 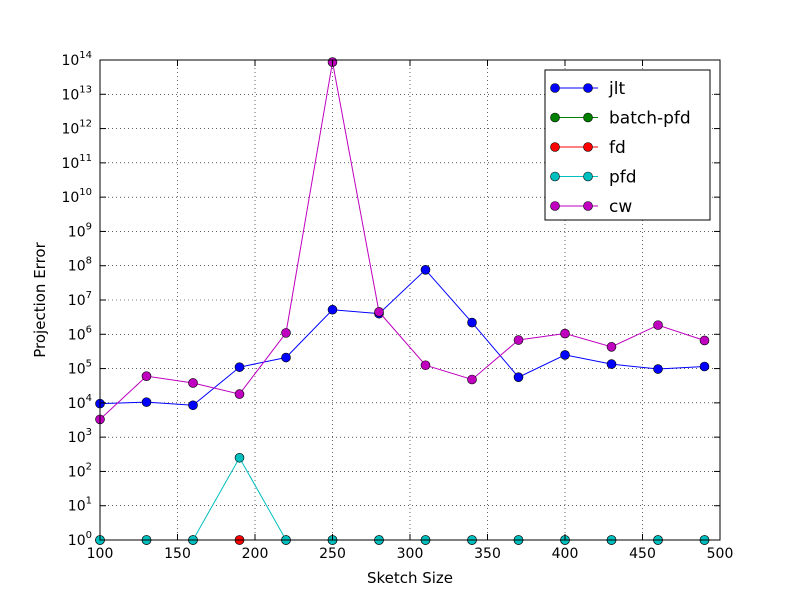 What do you see at coordinates (620, 207) in the screenshot?
I see `legend-label-cw: cw` at bounding box center [620, 207].